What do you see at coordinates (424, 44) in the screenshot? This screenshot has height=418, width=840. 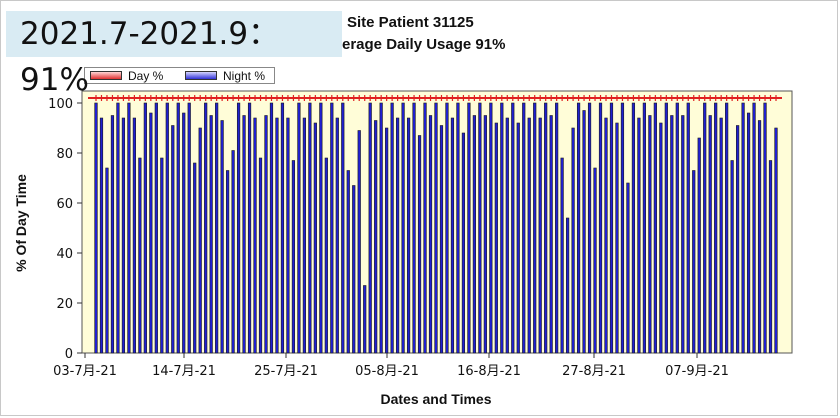 I see `chart-title-line2: erage Daily Usage 91%` at bounding box center [424, 44].